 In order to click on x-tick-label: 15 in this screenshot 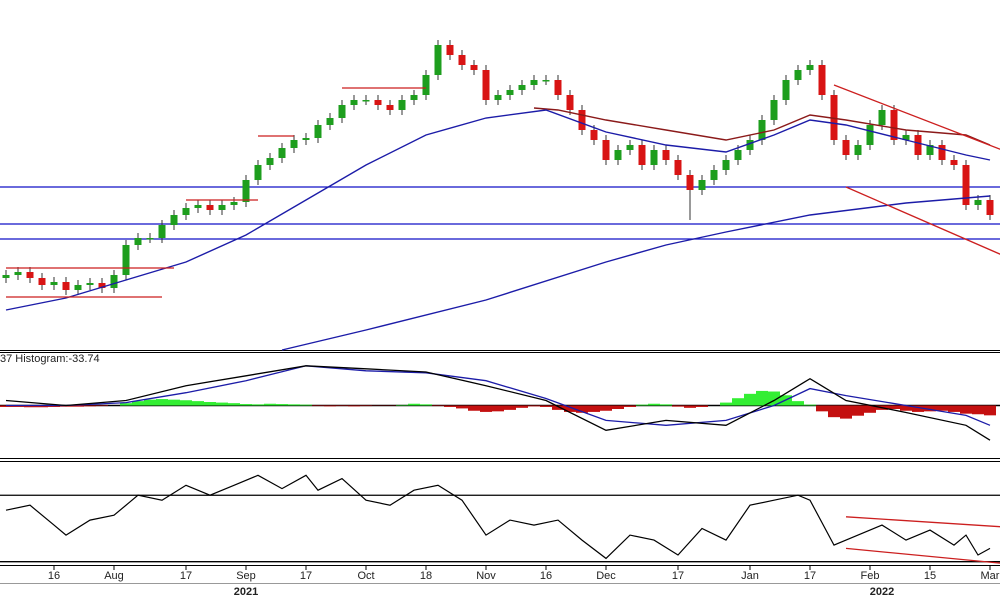, I will do `click(930, 576)`.